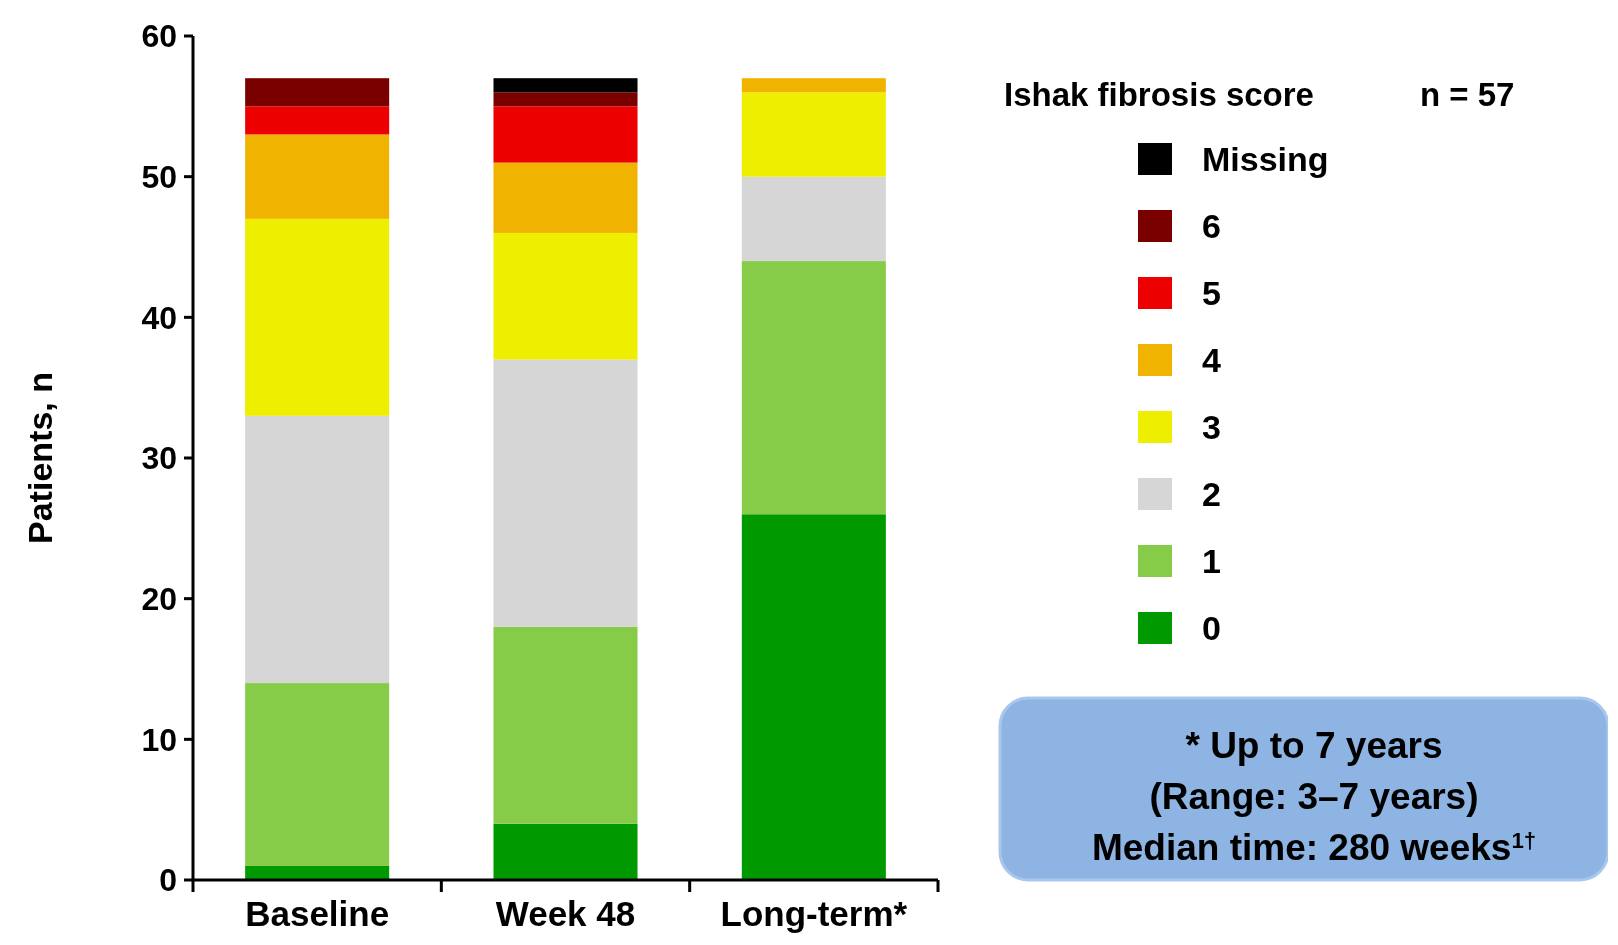  What do you see at coordinates (159, 36) in the screenshot?
I see `y-tick-label: 60` at bounding box center [159, 36].